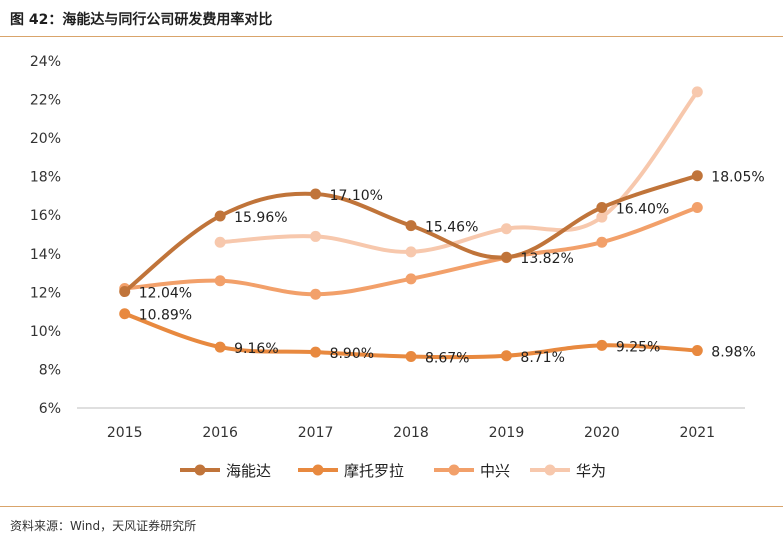 The width and height of the screenshot is (783, 537). I want to click on legend-item-2: 中兴, so click(472, 471).